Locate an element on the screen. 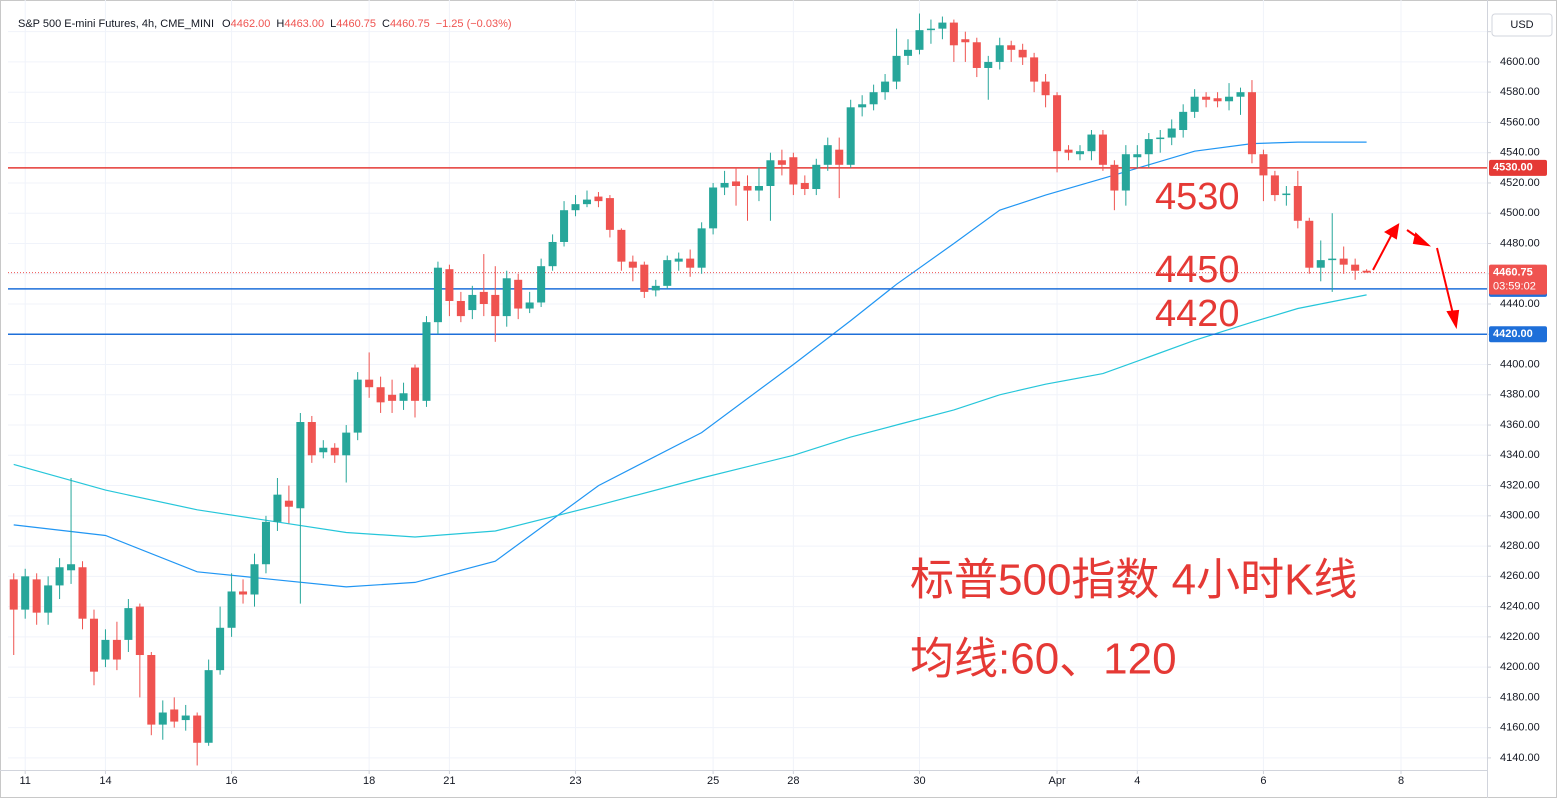 Image resolution: width=1557 pixels, height=798 pixels. y-tick-label: 4540.00 is located at coordinates (1520, 153).